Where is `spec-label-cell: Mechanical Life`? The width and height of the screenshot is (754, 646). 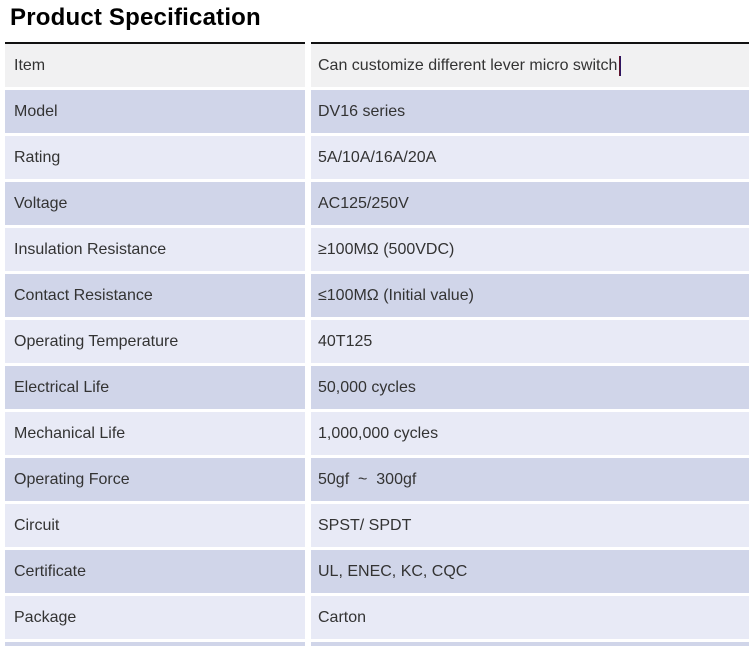
spec-label-cell: Mechanical Life is located at coordinates (155, 433).